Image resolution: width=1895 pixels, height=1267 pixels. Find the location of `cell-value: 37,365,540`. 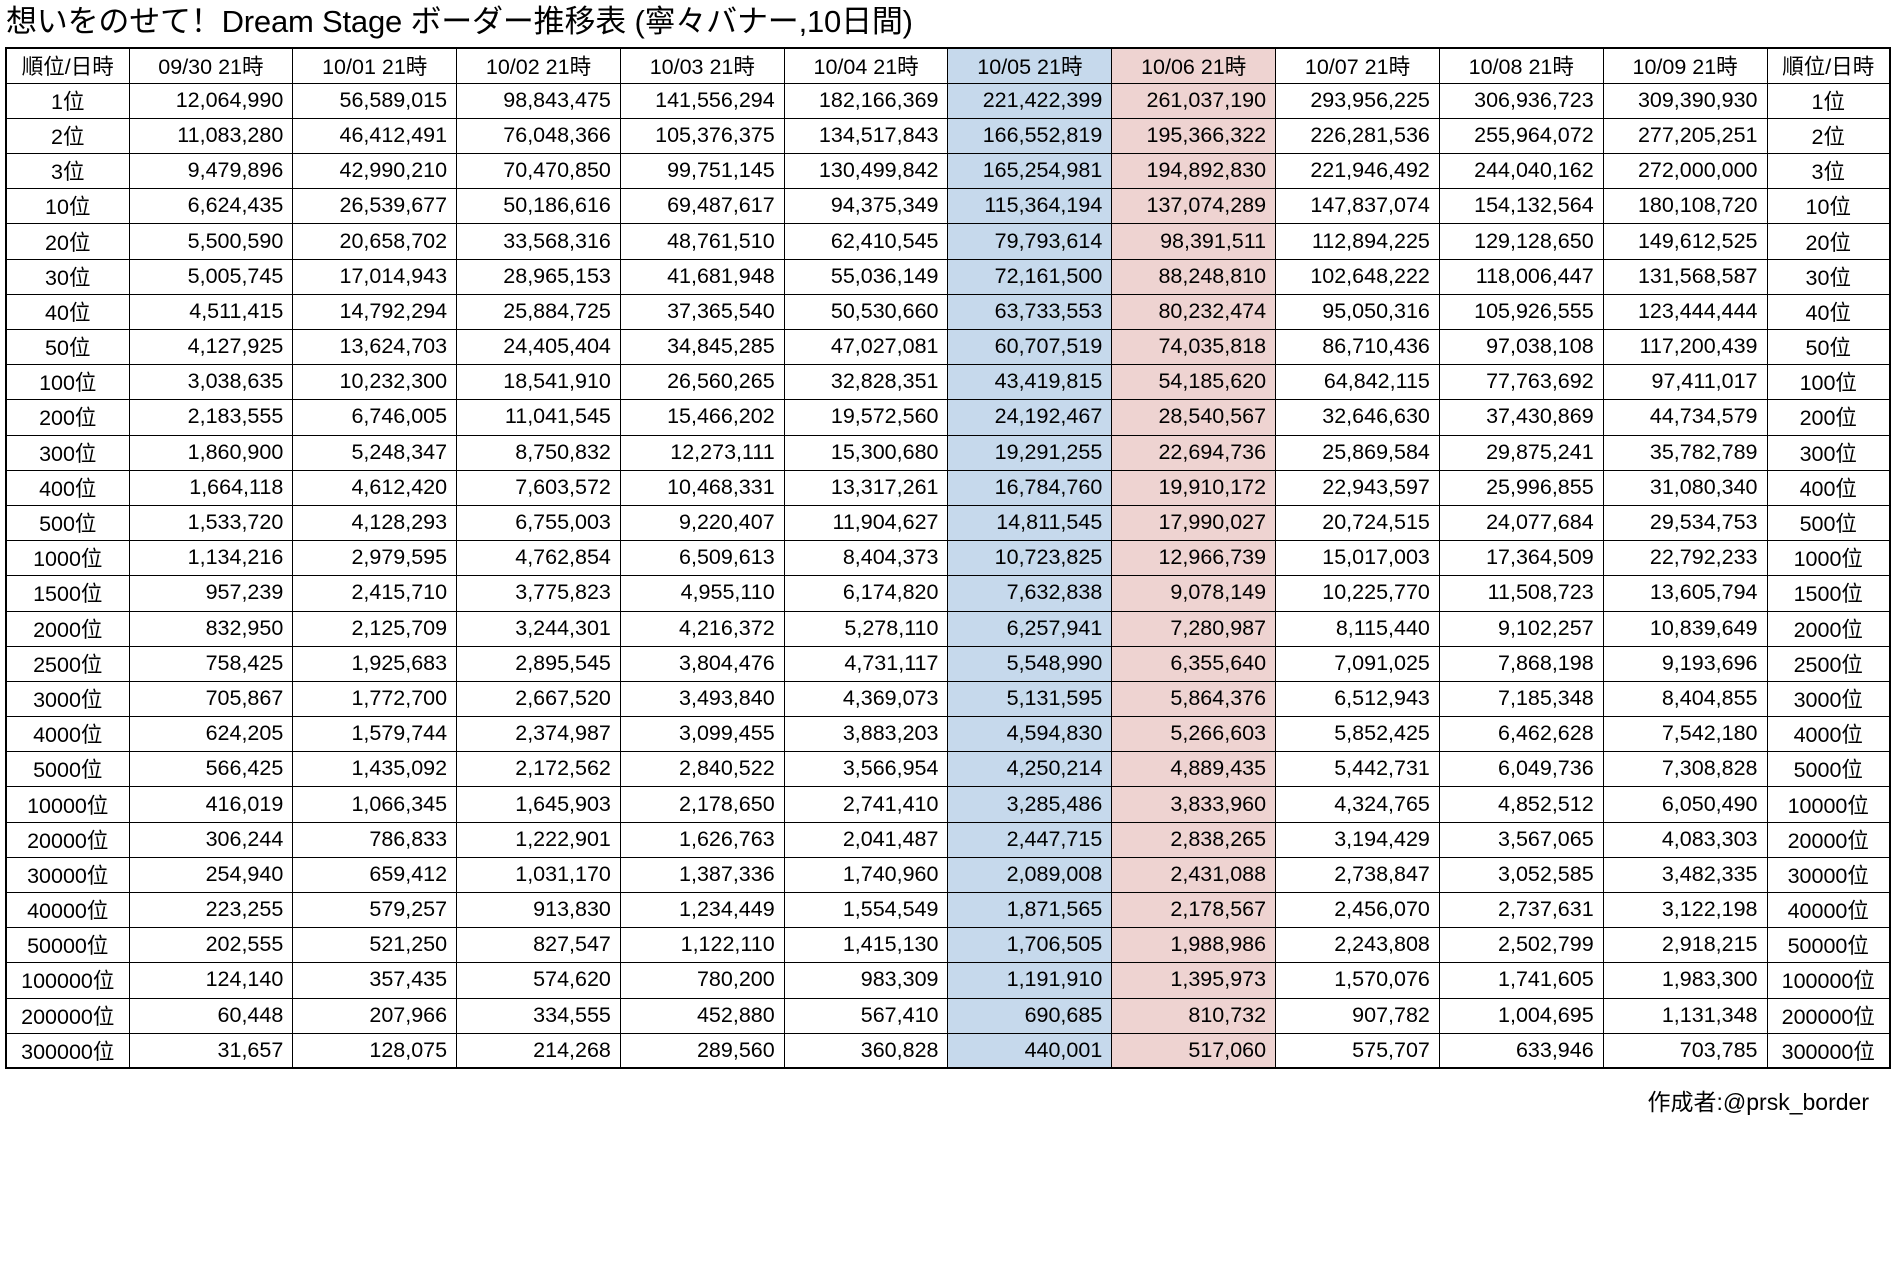

cell-value: 37,365,540 is located at coordinates (702, 312).